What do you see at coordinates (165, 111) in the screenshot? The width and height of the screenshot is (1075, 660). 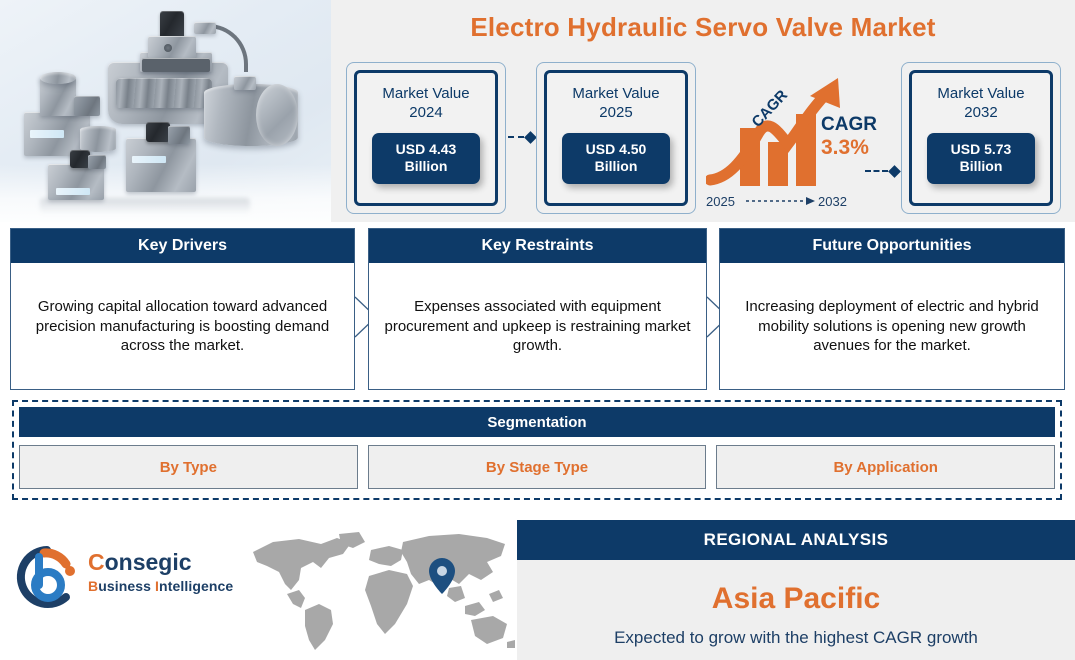 I see `product-photo` at bounding box center [165, 111].